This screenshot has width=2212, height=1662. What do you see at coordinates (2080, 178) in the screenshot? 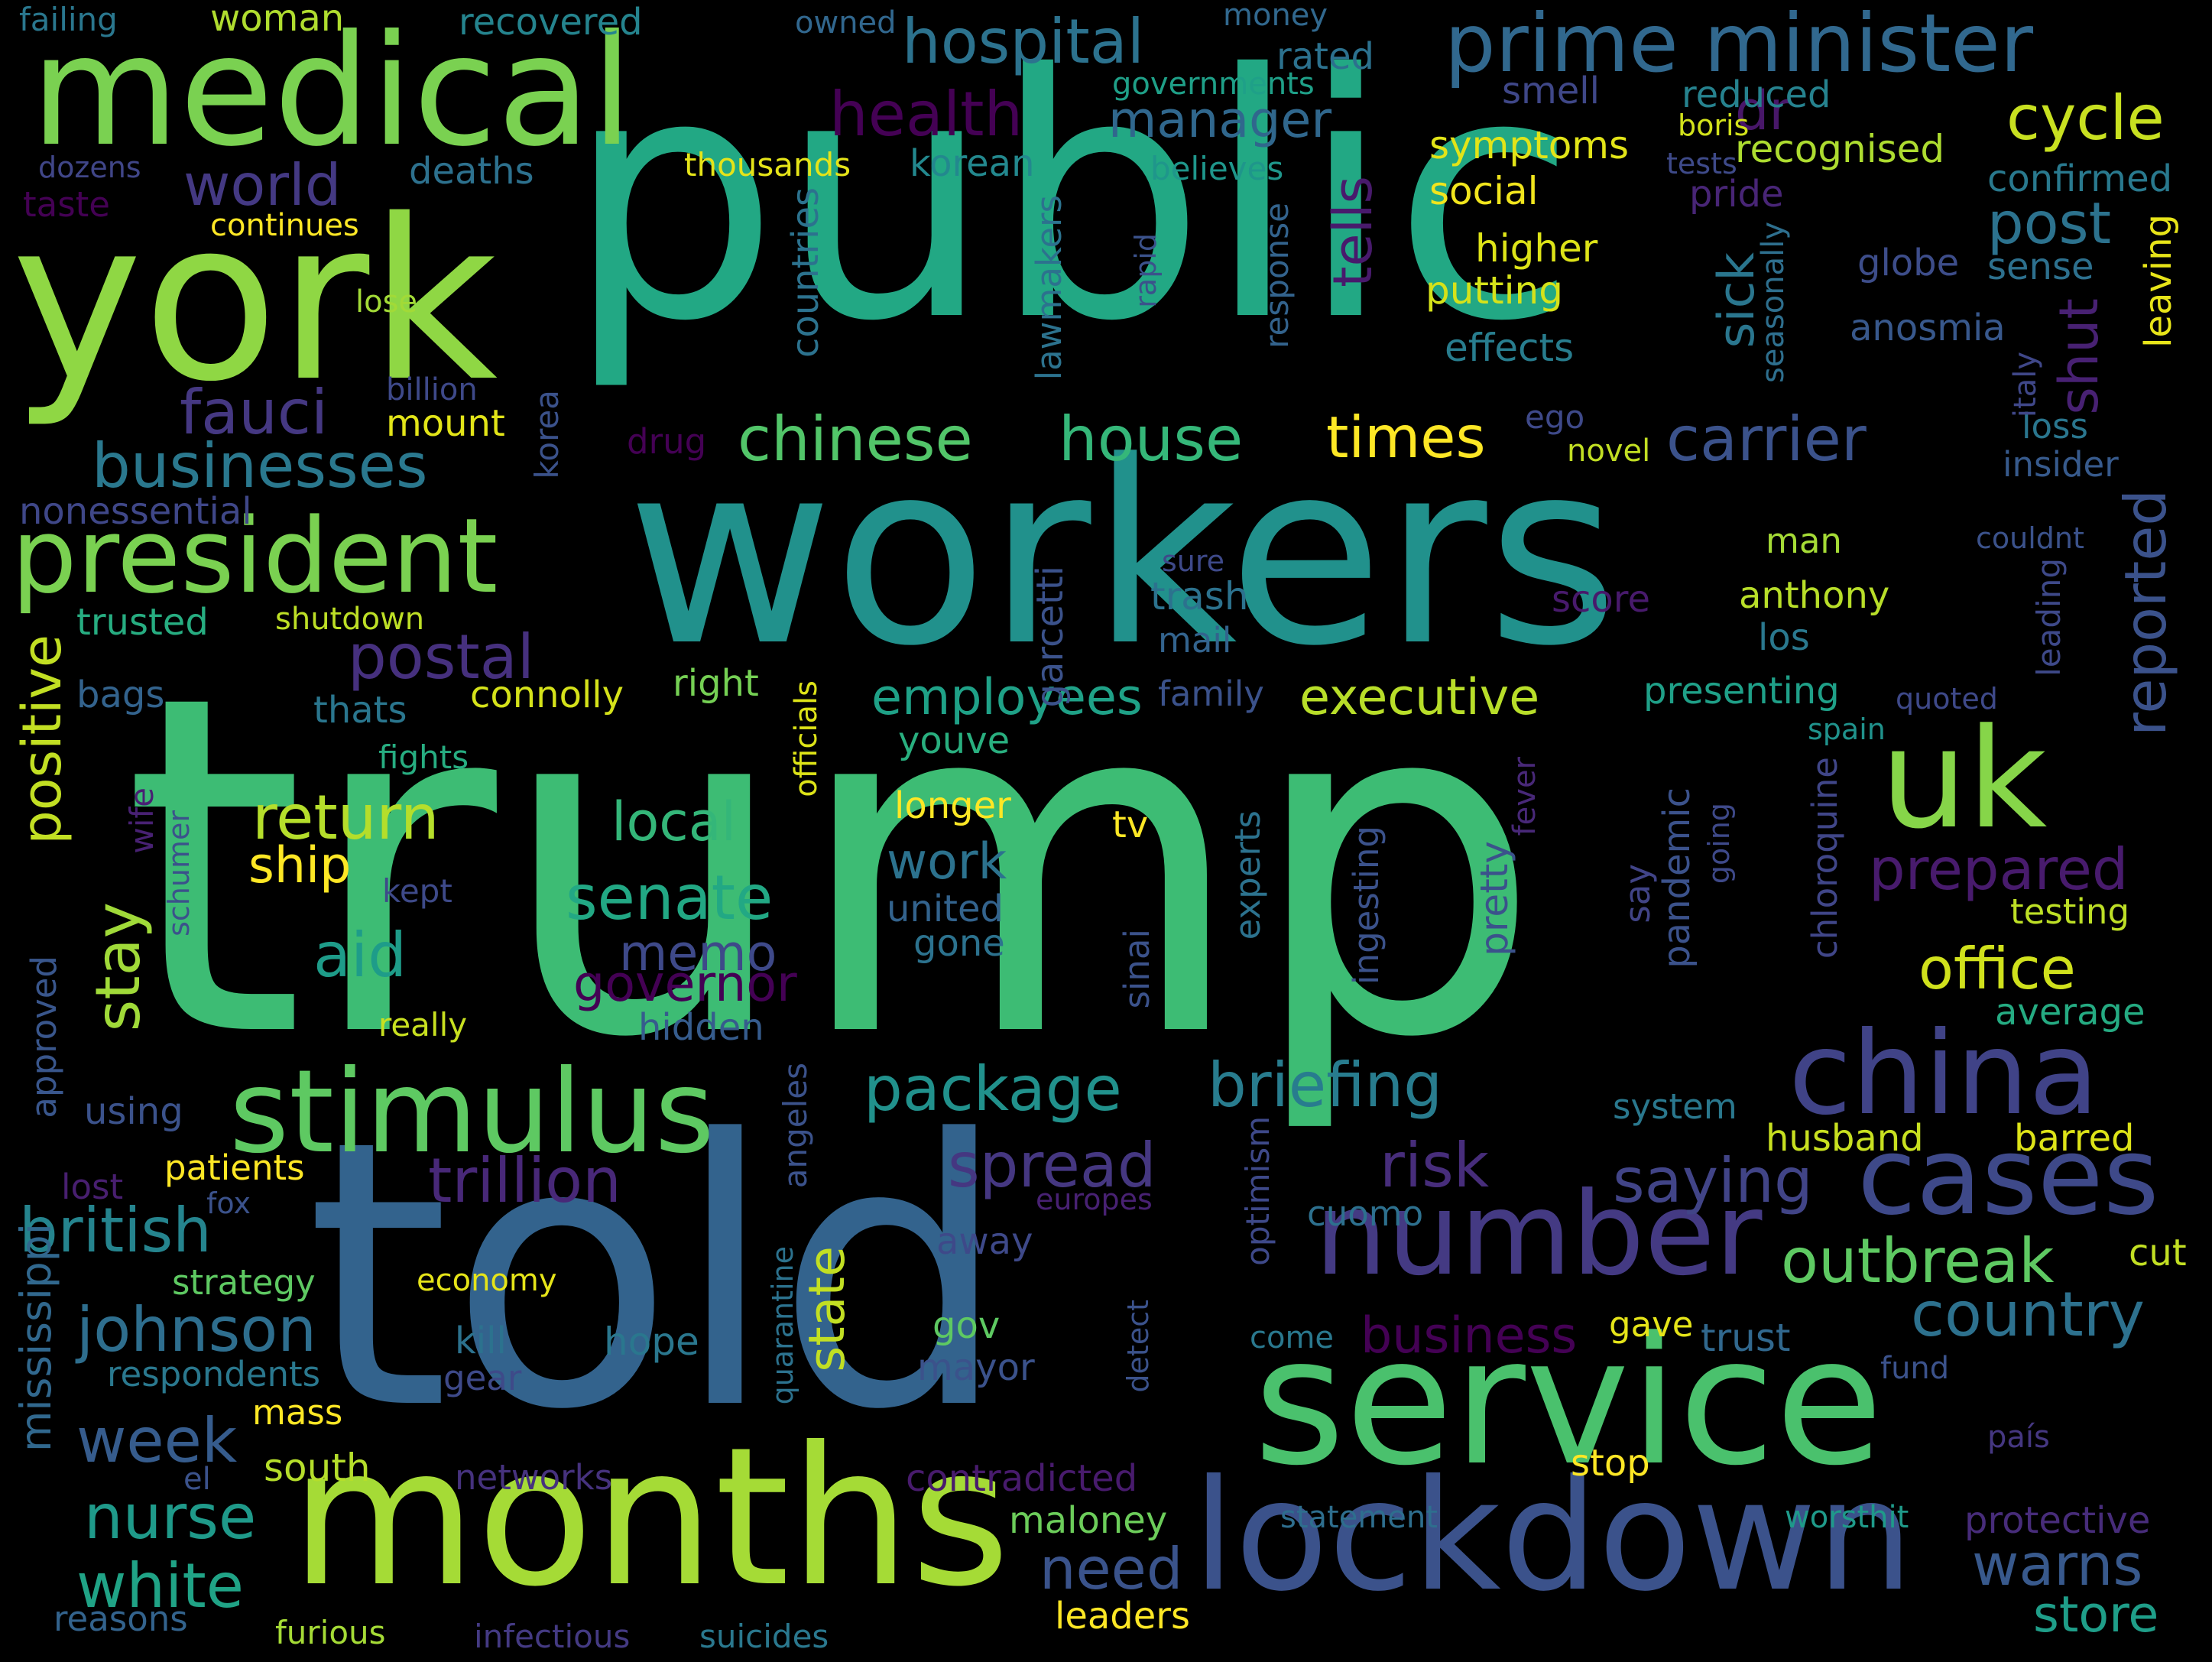
I see `word-confirmed: confirmed` at bounding box center [2080, 178].